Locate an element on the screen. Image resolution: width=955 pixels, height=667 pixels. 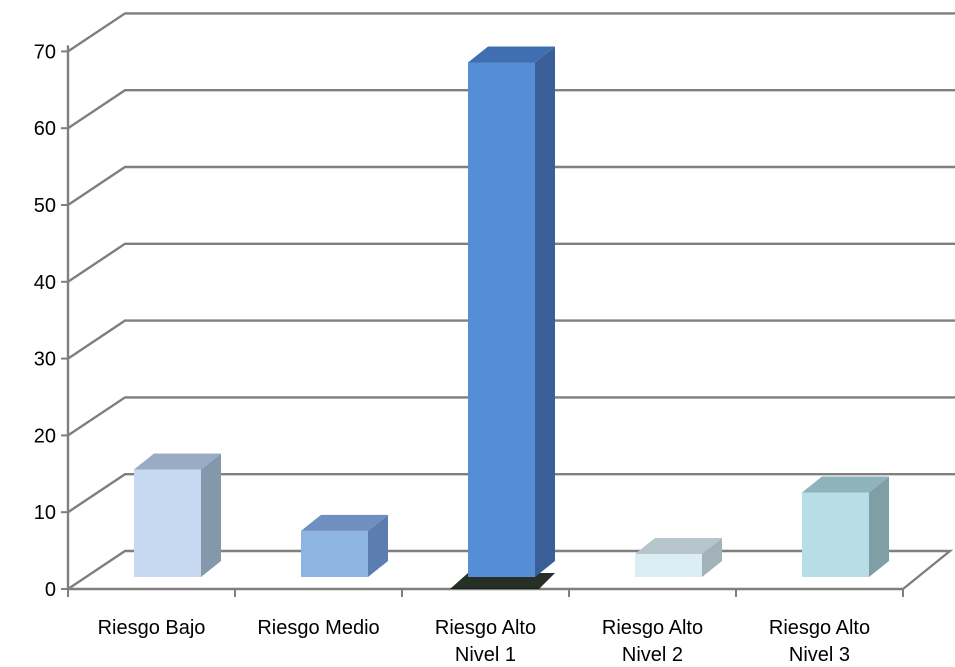
x-tick-label: Riesgo Bajo is located at coordinates (152, 628).